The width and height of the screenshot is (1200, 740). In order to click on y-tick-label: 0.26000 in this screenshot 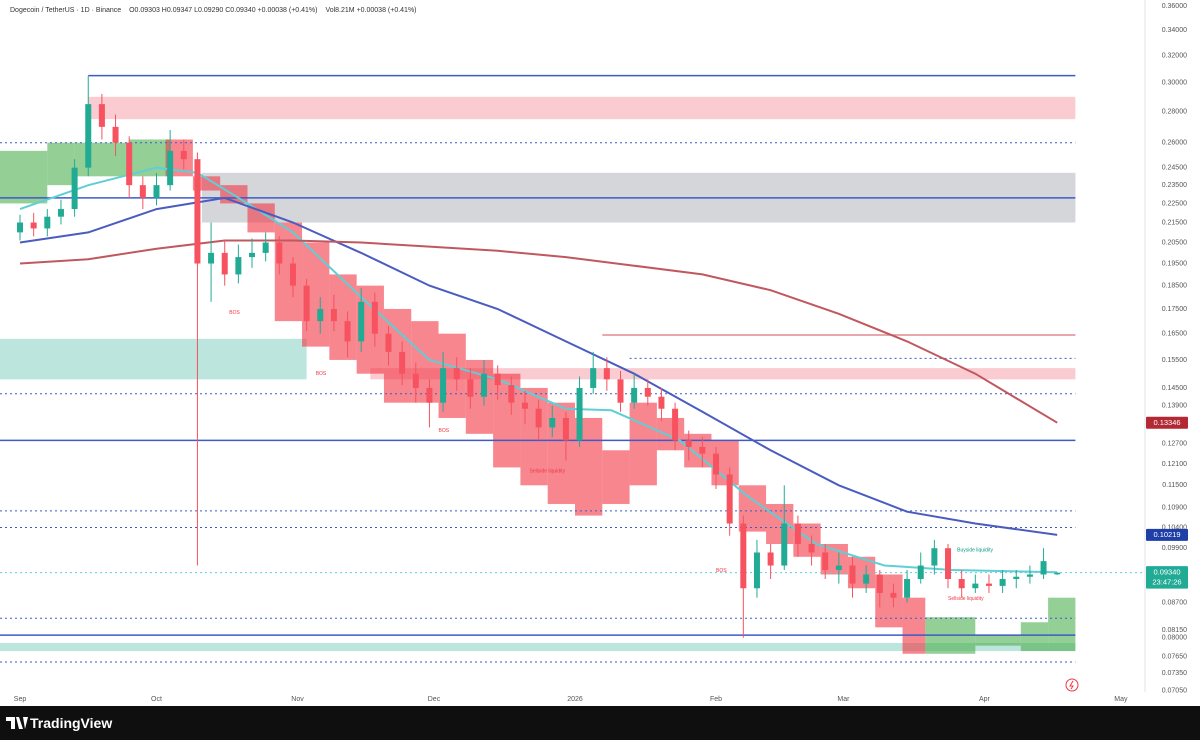, I will do `click(1174, 143)`.